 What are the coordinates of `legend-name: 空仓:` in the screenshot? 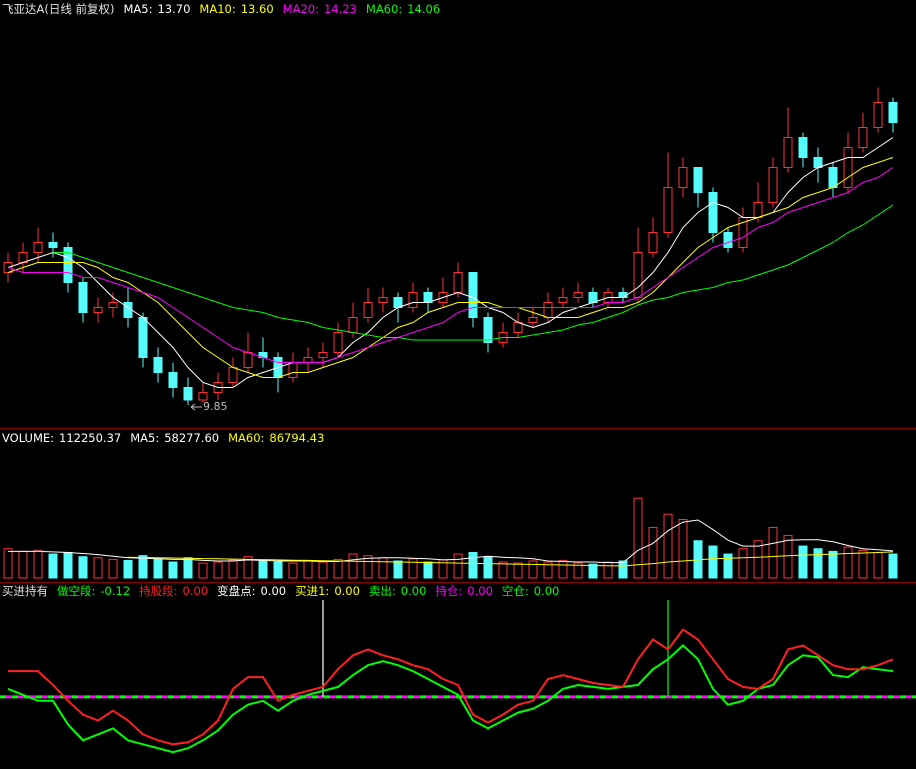 It's located at (515, 591).